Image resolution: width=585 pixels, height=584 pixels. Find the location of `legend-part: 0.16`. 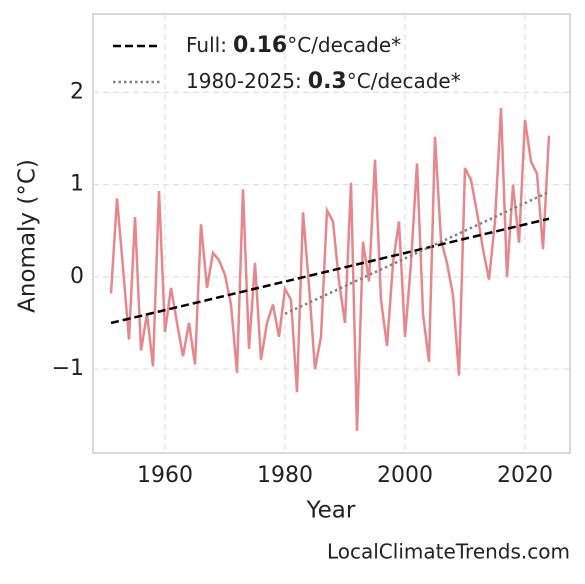

legend-part: 0.16 is located at coordinates (260, 45).